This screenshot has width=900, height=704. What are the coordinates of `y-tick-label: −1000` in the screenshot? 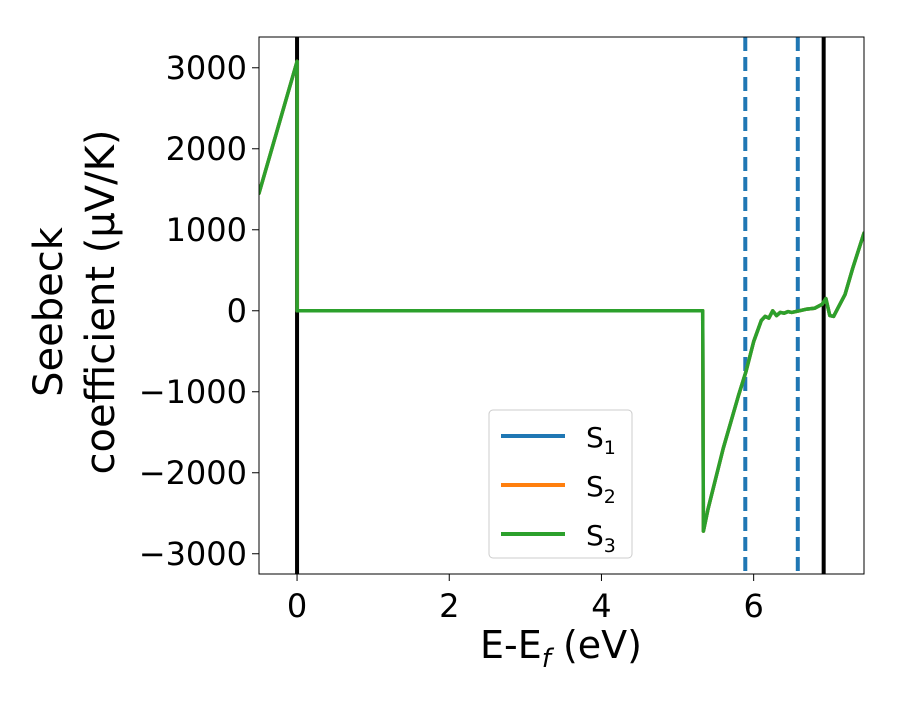 It's located at (193, 392).